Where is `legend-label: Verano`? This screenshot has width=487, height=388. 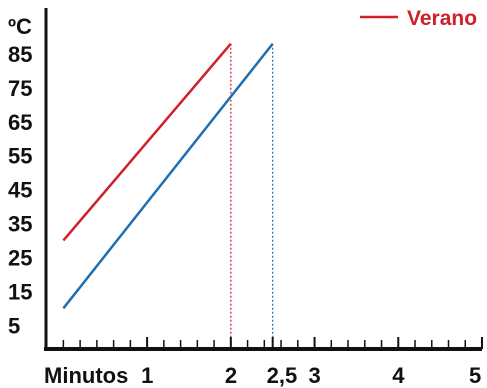
legend-label: Verano is located at coordinates (442, 18).